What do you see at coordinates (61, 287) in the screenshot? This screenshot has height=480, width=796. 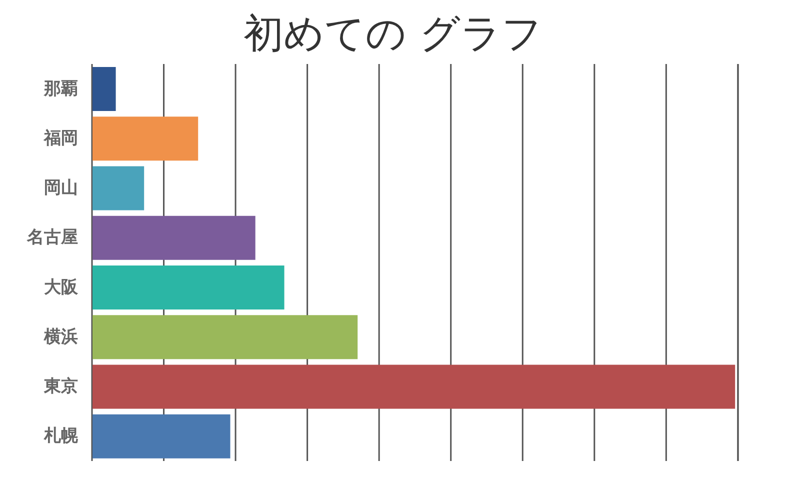 I see `y-tick-label: 大阪` at bounding box center [61, 287].